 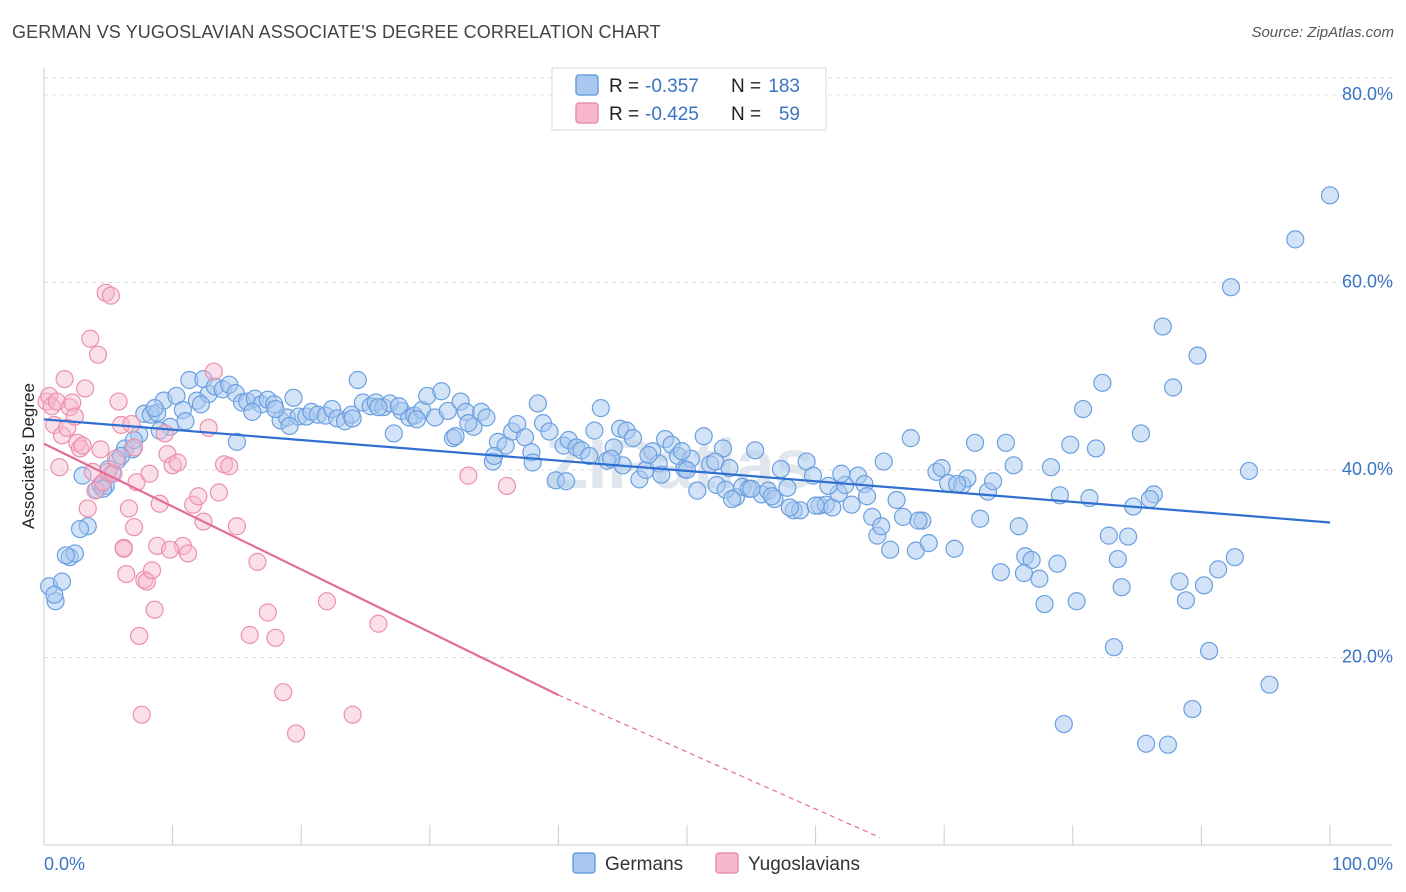 What do you see at coordinates (584, 863) in the screenshot?
I see `bottom-legend-german-swatch` at bounding box center [584, 863].